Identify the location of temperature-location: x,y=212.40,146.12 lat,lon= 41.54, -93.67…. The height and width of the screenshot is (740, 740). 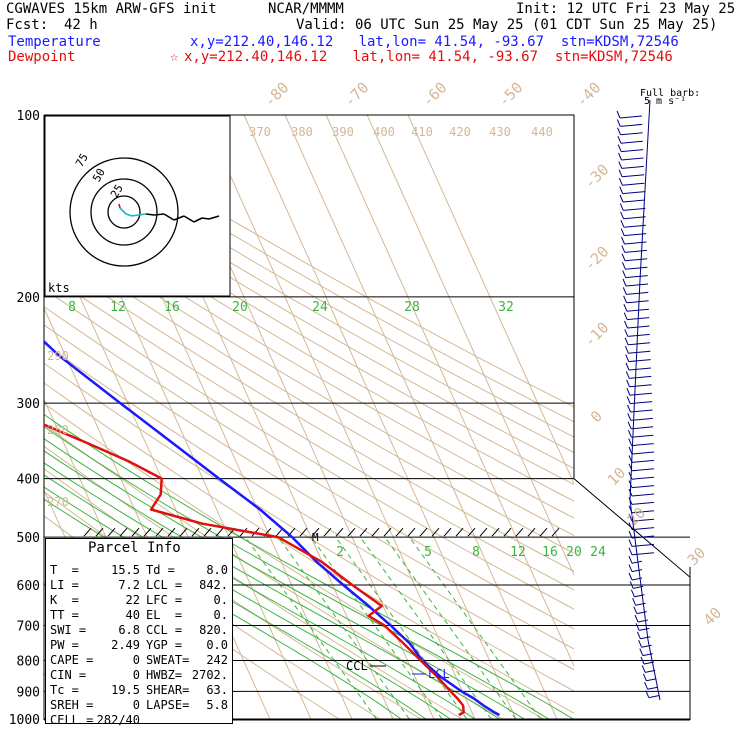
(434, 42).